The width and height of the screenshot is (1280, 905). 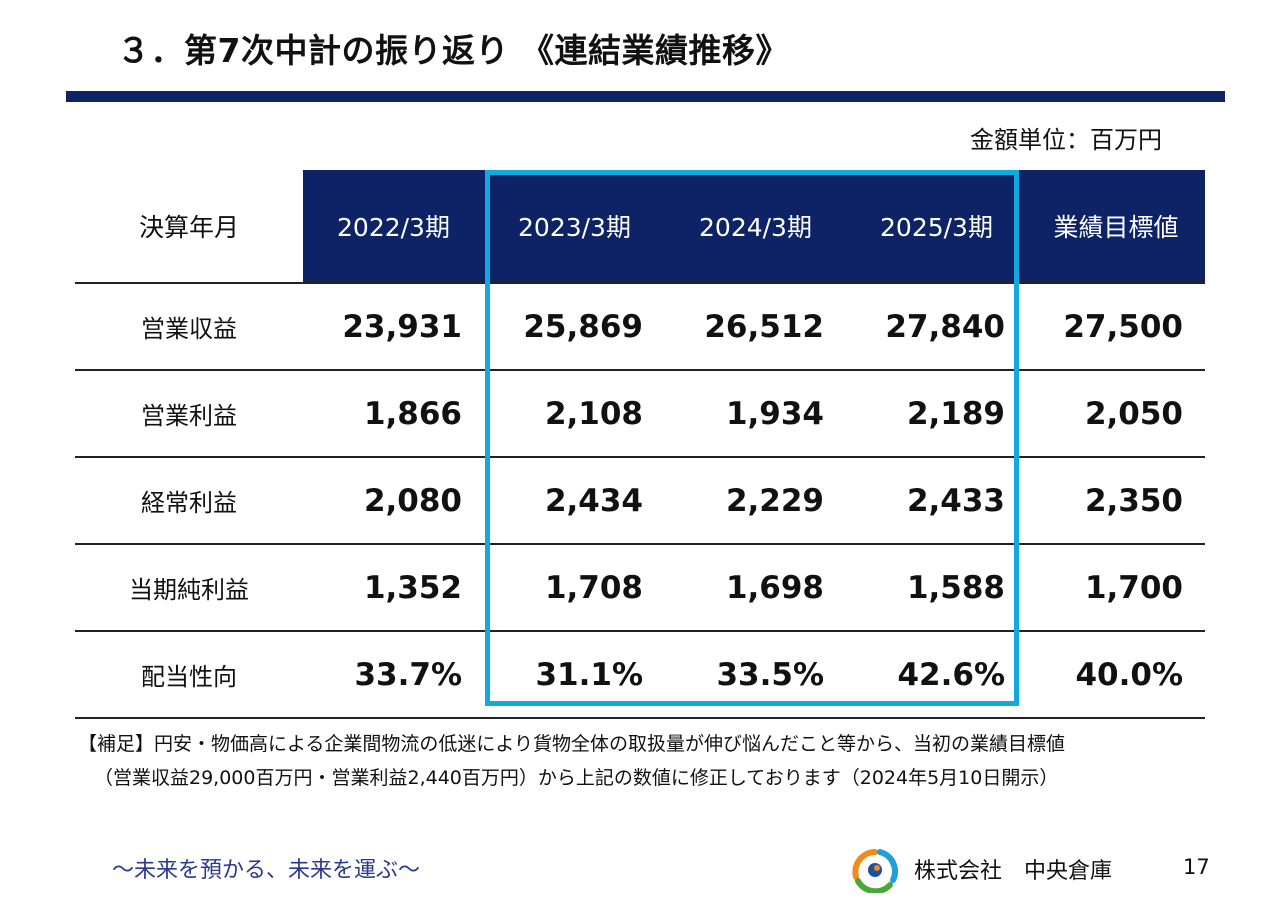 I want to click on row-label: 営業収益, so click(x=189, y=326).